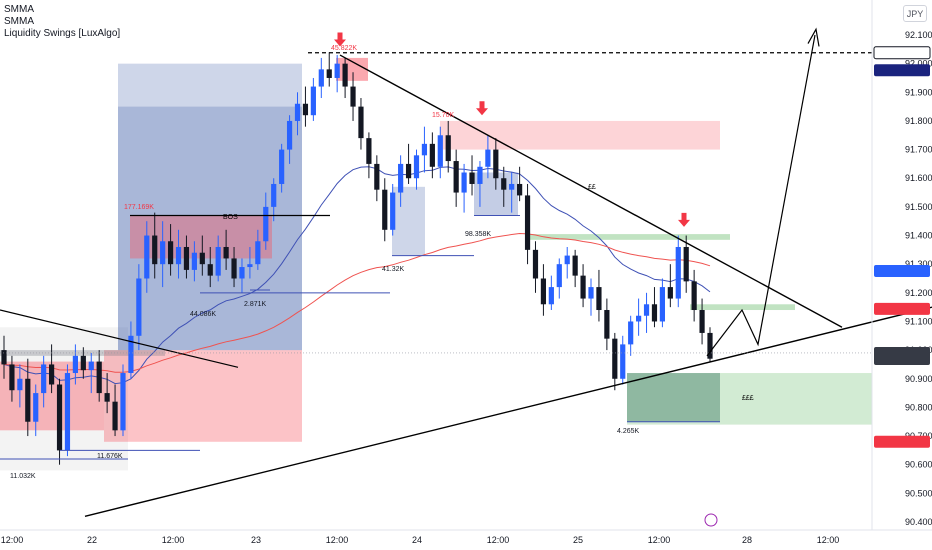 Image resolution: width=932 pixels, height=550 pixels. What do you see at coordinates (915, 13) in the screenshot?
I see `currency-badge: JPY` at bounding box center [915, 13].